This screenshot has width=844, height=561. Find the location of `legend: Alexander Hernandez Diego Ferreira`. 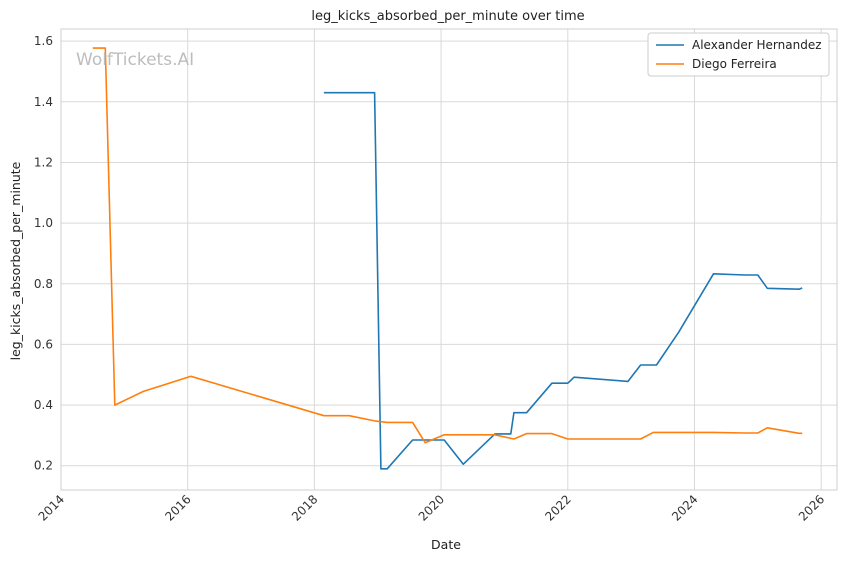

legend: Alexander Hernandez Diego Ferreira is located at coordinates (738, 54).